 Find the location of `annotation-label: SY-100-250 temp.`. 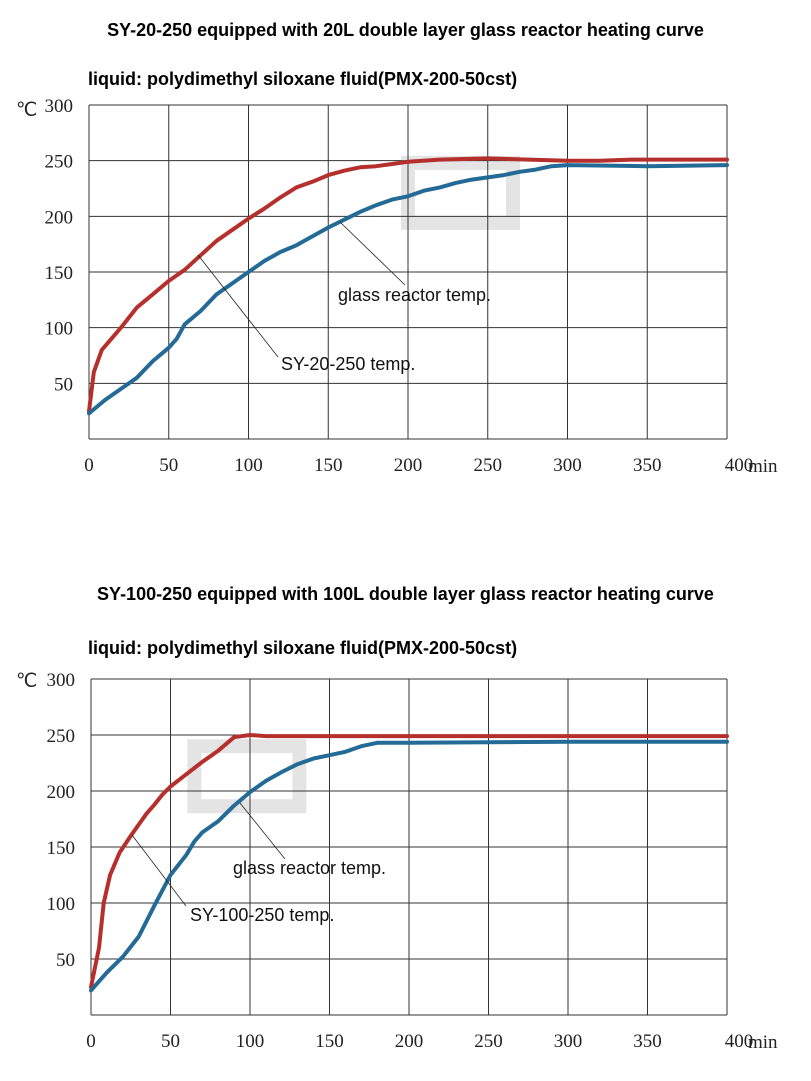

annotation-label: SY-100-250 temp. is located at coordinates (262, 915).